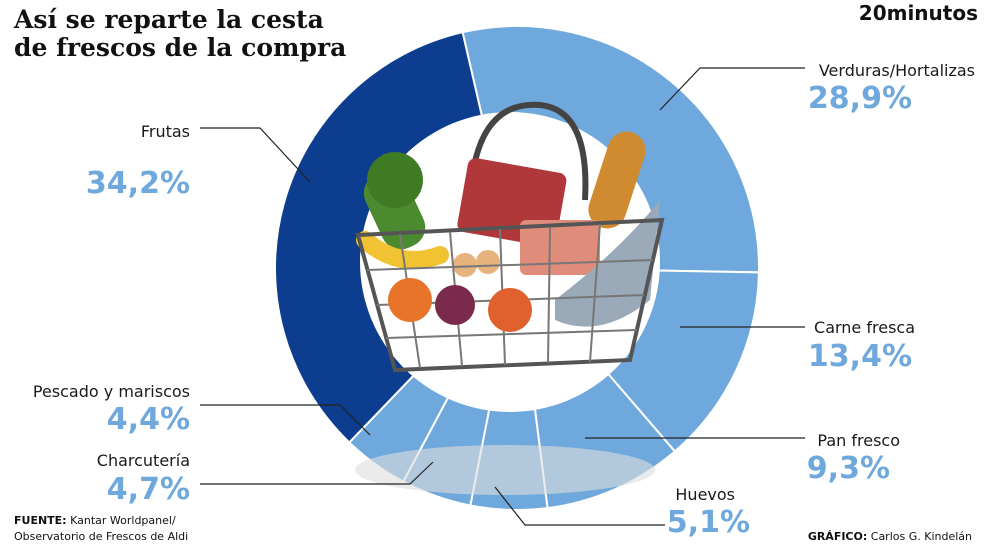 The image size is (990, 556). Describe the element at coordinates (837, 536) in the screenshot. I see `credit-label: GRÁFICO:` at that location.